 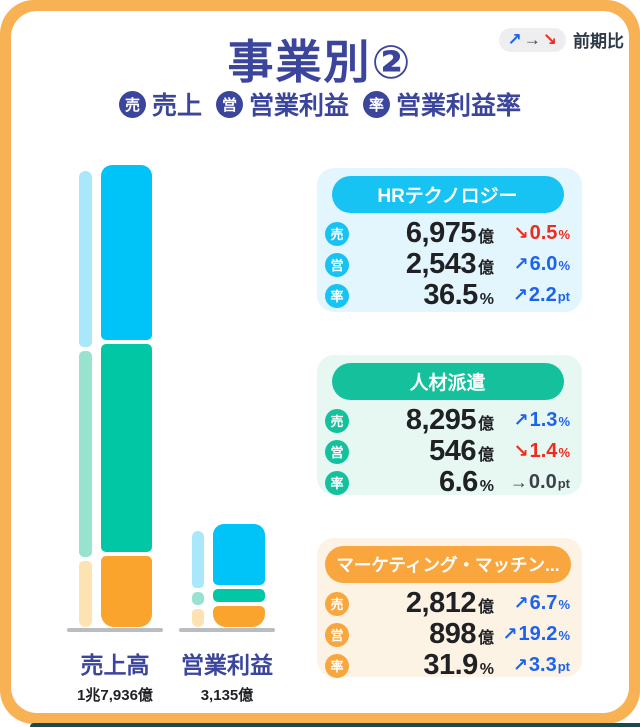 What do you see at coordinates (452, 451) in the screenshot?
I see `profit-value: 546` at bounding box center [452, 451].